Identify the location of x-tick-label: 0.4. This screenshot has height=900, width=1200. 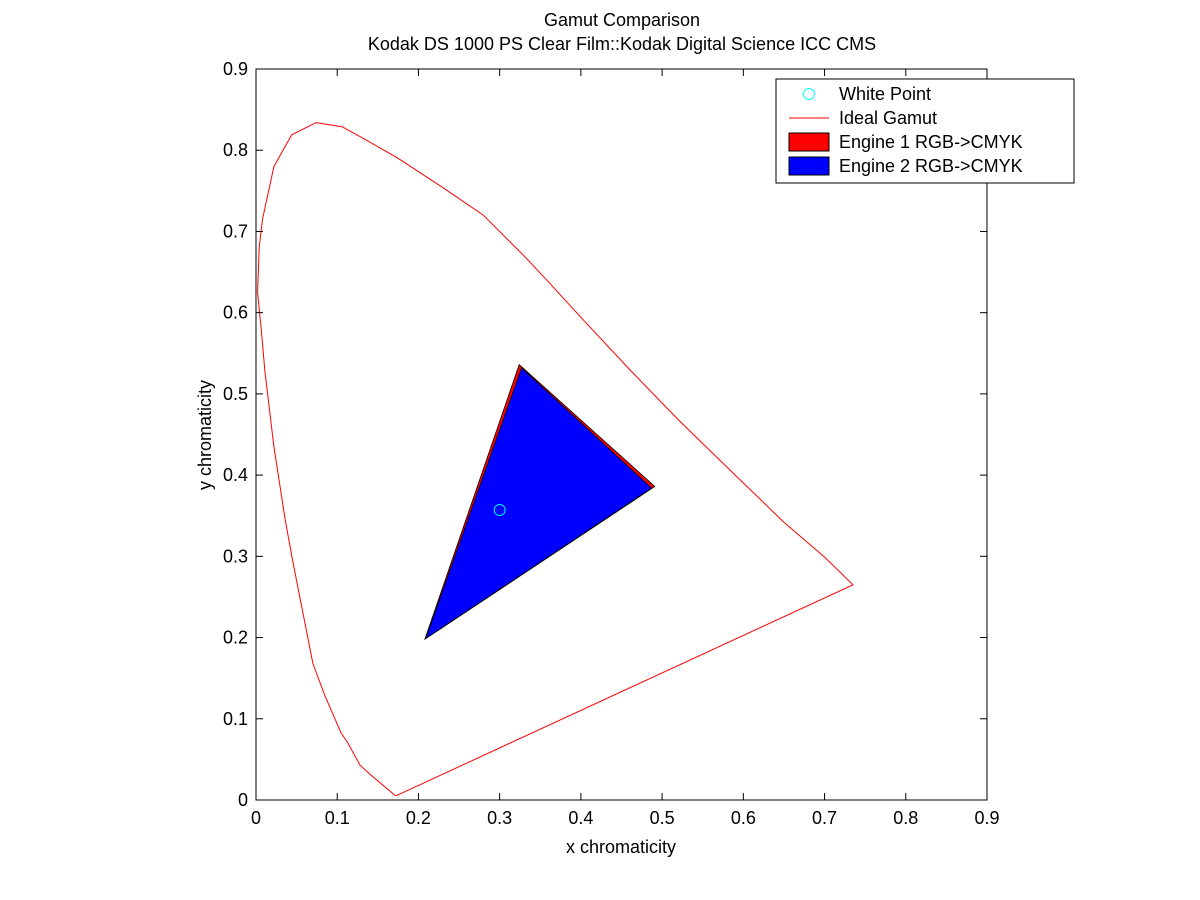
(580, 818).